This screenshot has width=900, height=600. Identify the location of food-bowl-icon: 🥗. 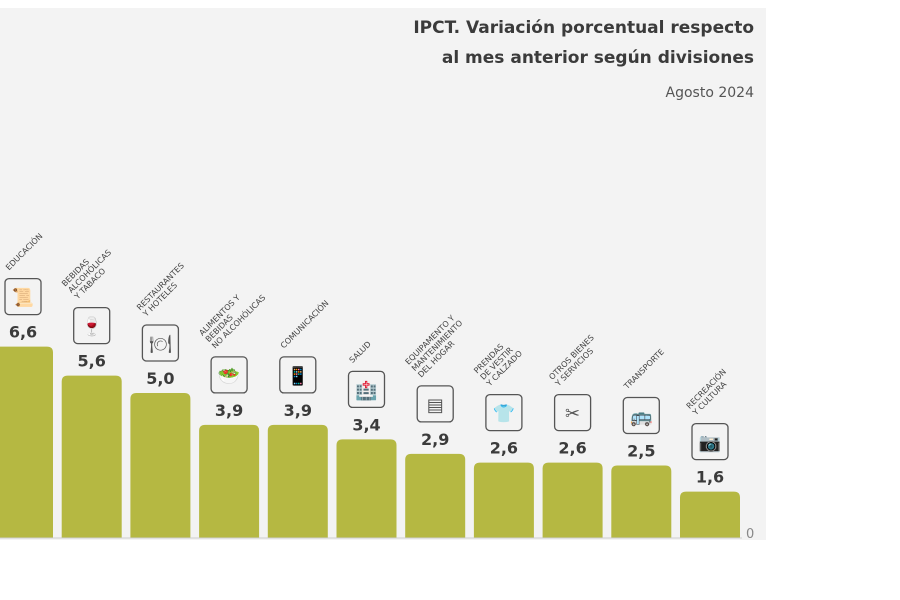
(229, 375).